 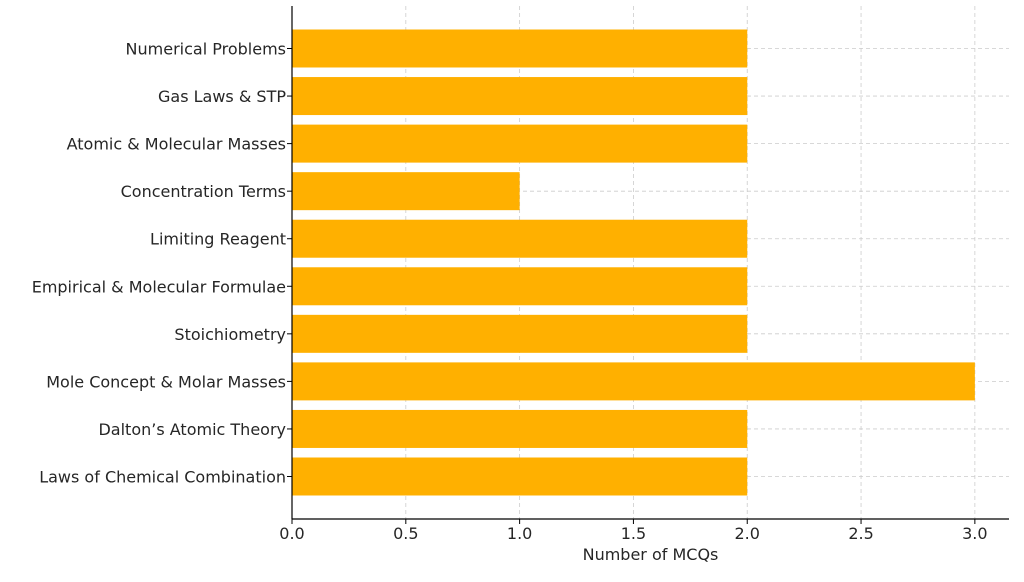 What do you see at coordinates (222, 96) in the screenshot?
I see `y-tick-label: Gas Laws & STP` at bounding box center [222, 96].